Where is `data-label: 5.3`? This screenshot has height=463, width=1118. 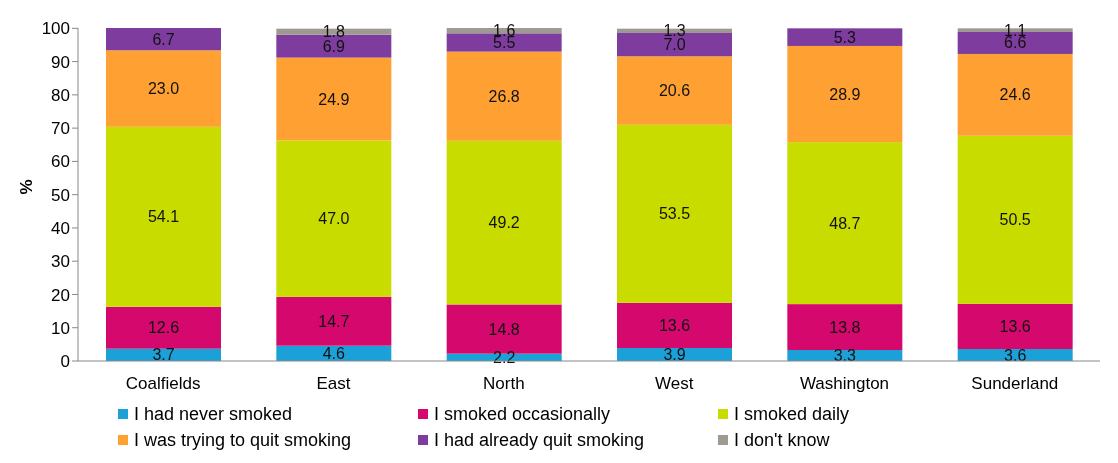 data-label: 5.3 is located at coordinates (845, 37).